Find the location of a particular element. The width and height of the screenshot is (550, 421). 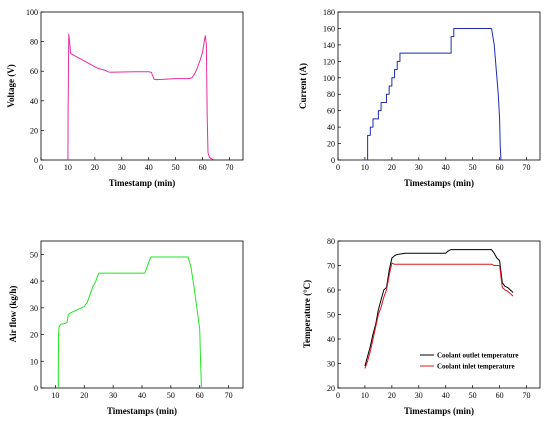

airflow-y-axis-label: Air flow (kg/h) is located at coordinates (13, 314).